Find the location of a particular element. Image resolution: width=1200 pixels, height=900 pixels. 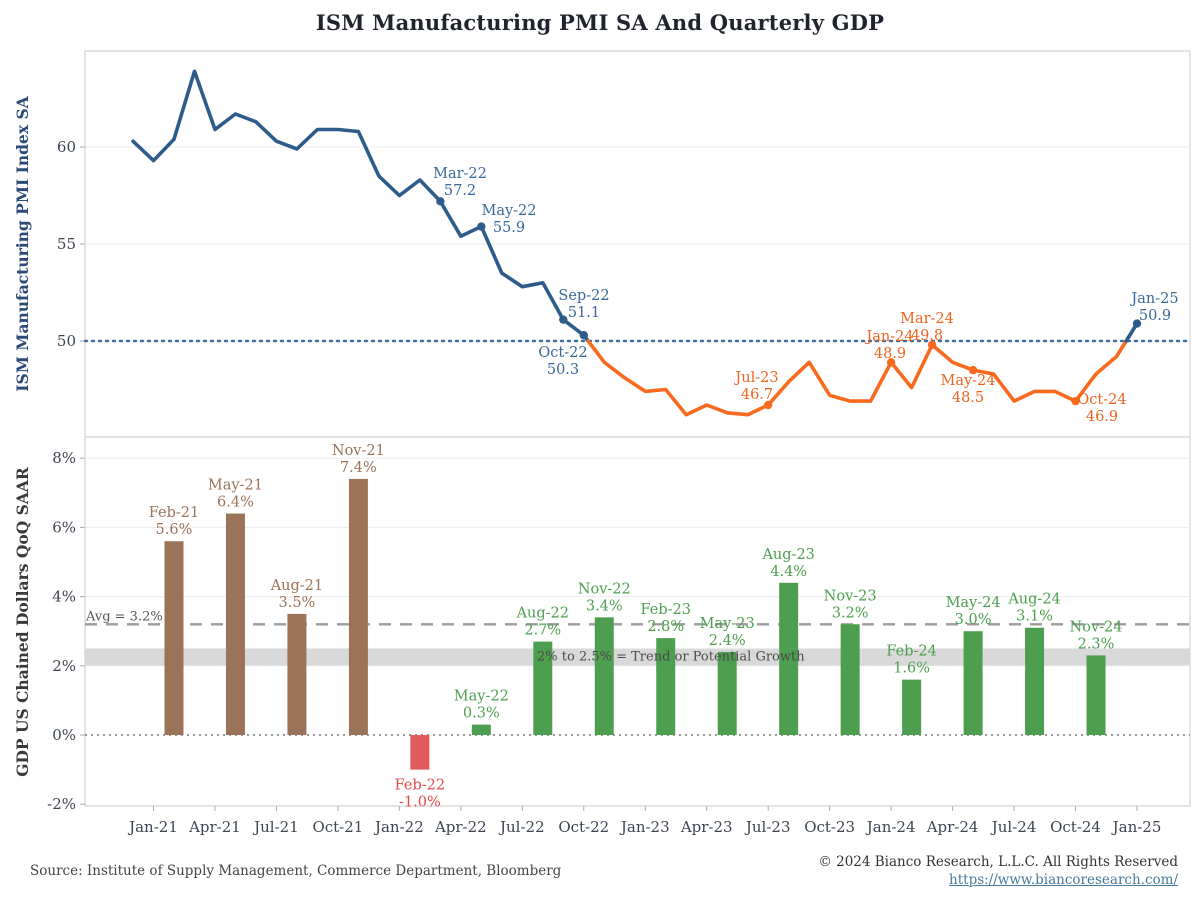

ytick-label-top: 55 is located at coordinates (66, 244).